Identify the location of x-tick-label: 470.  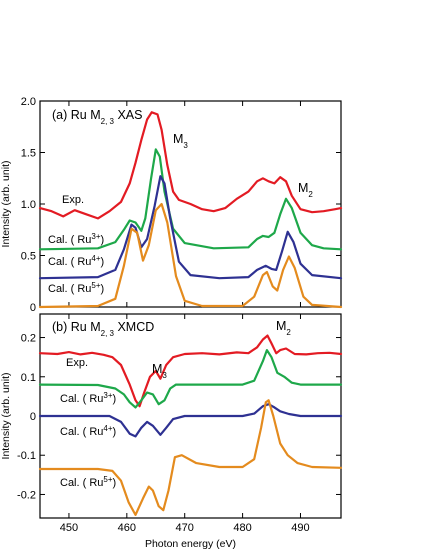
(185, 528).